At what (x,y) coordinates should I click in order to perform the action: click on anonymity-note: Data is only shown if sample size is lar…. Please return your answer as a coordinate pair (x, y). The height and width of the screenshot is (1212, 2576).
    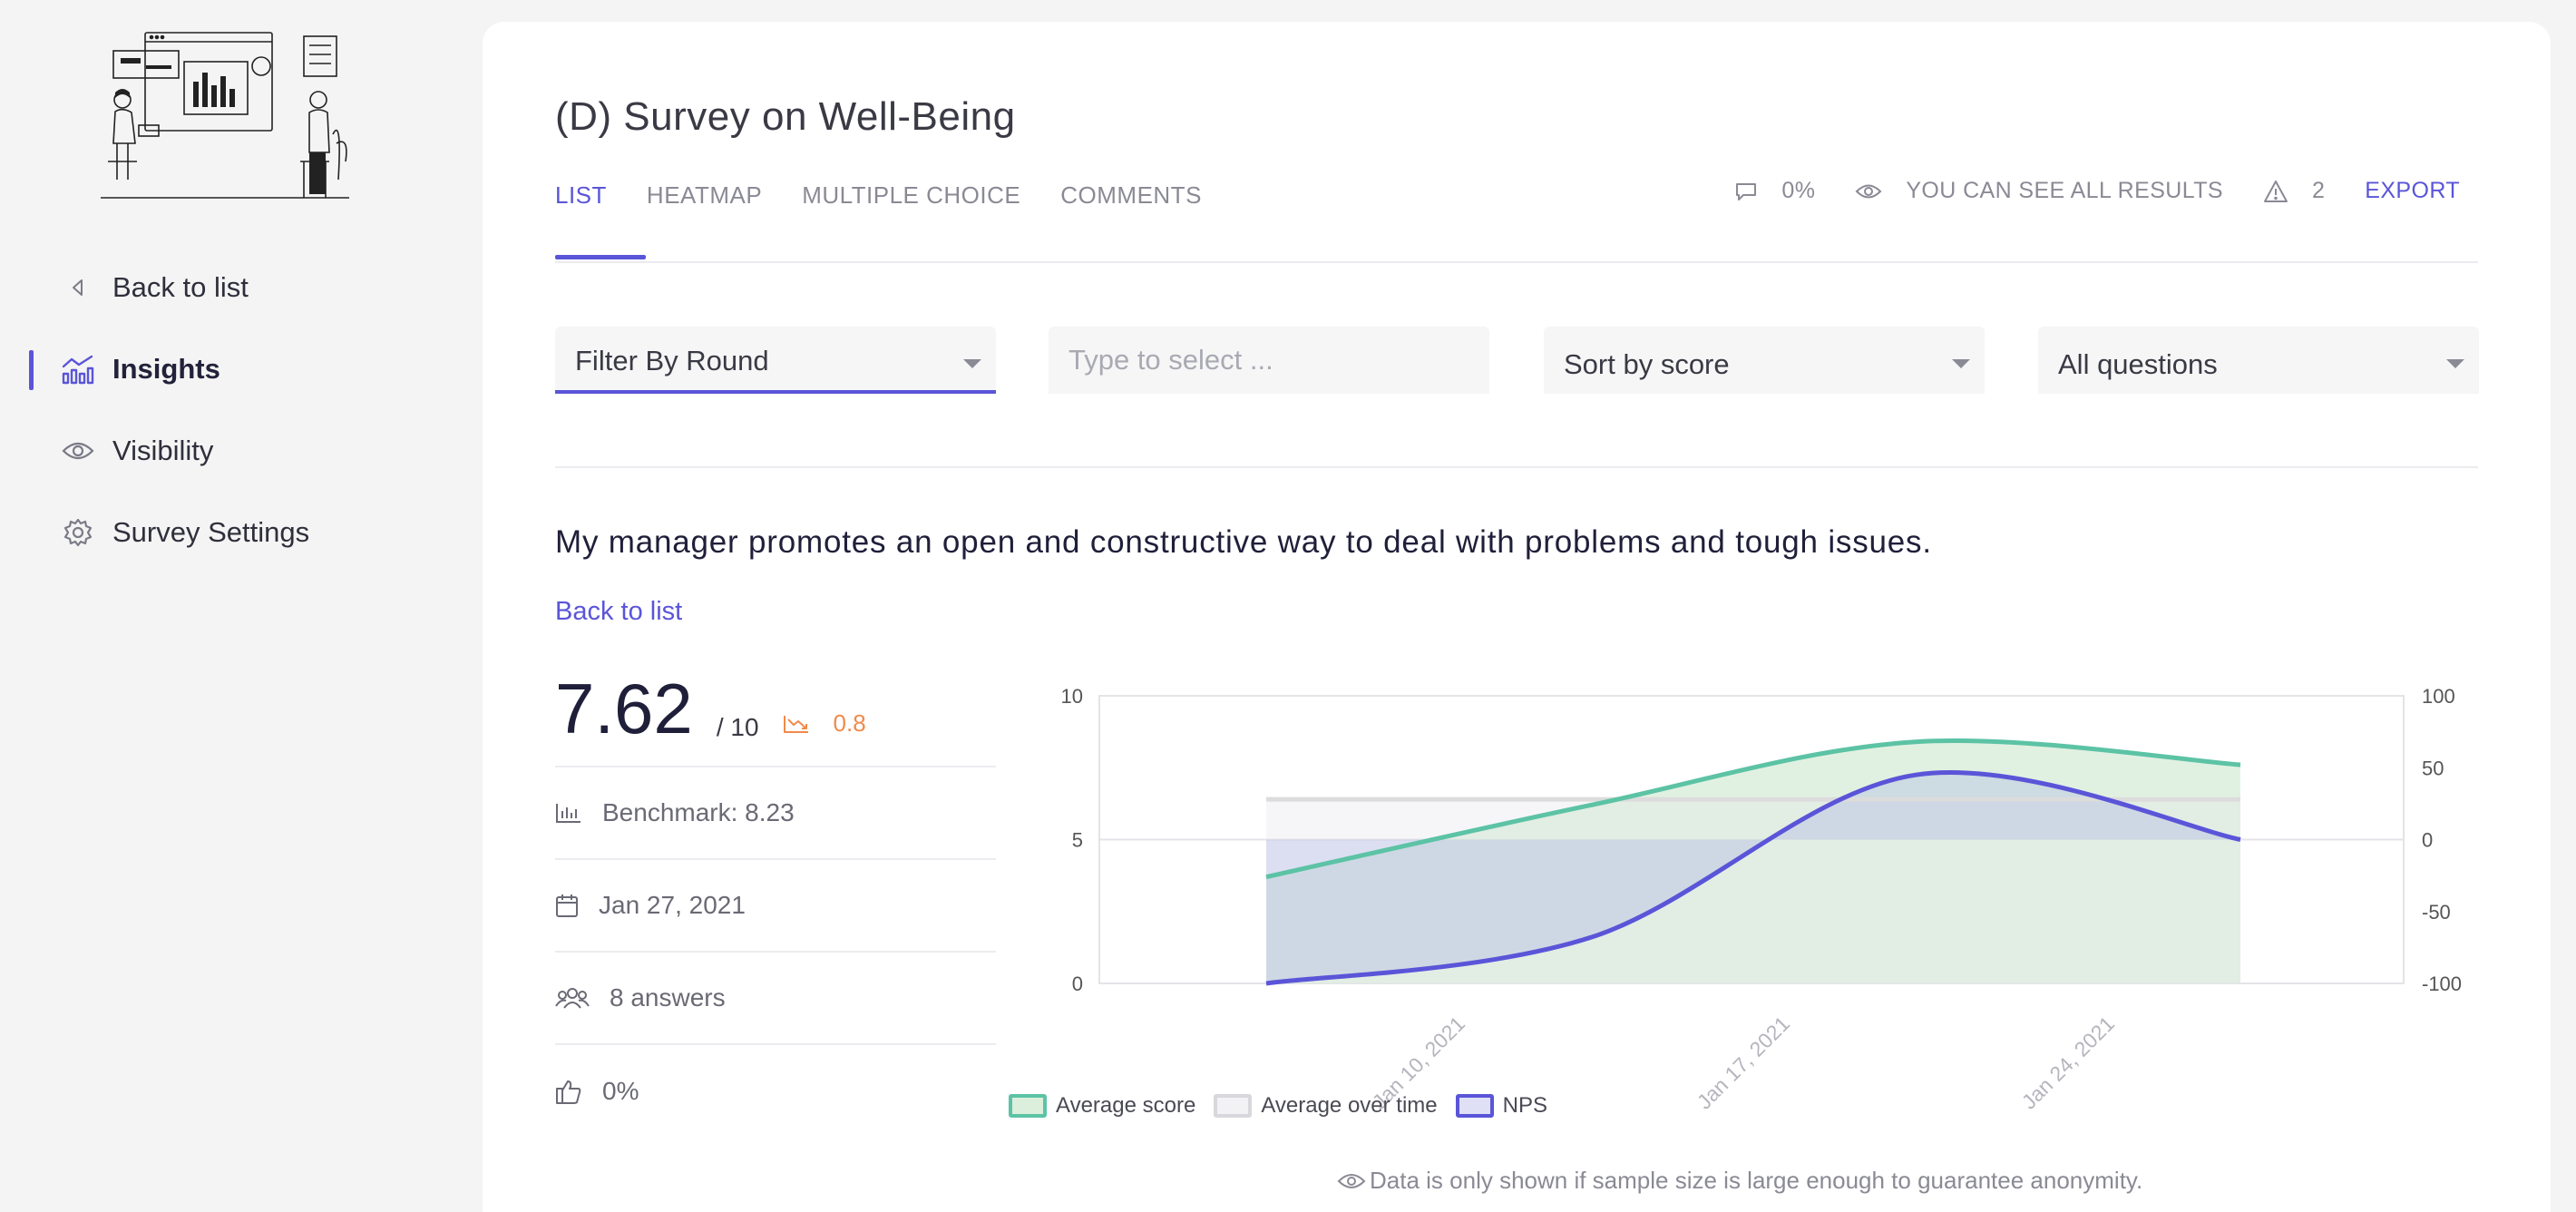
    Looking at the image, I should click on (1739, 1181).